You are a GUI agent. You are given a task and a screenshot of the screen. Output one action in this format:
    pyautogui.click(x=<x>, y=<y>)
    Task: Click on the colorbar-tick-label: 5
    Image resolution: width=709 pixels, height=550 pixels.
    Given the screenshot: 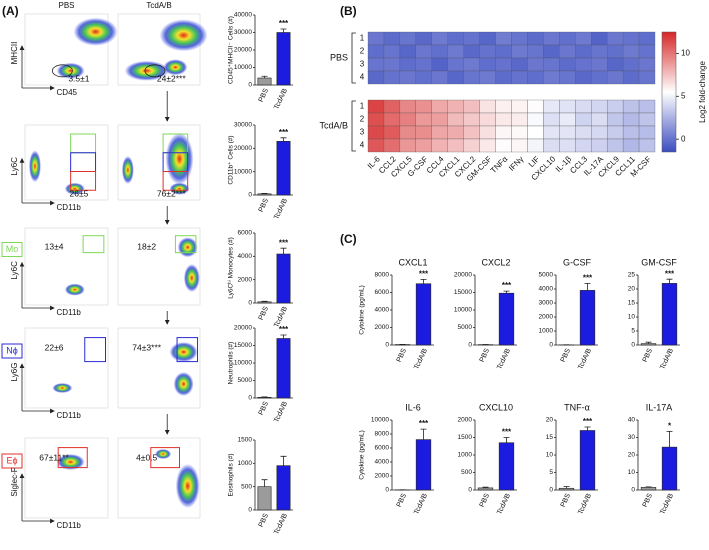 What is the action you would take?
    pyautogui.click(x=683, y=95)
    